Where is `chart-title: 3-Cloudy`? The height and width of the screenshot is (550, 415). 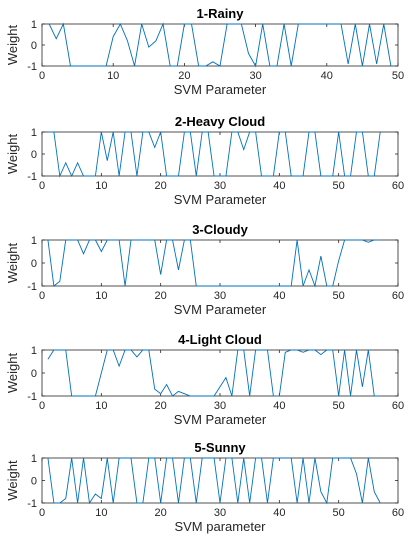
chart-title: 3-Cloudy is located at coordinates (220, 229).